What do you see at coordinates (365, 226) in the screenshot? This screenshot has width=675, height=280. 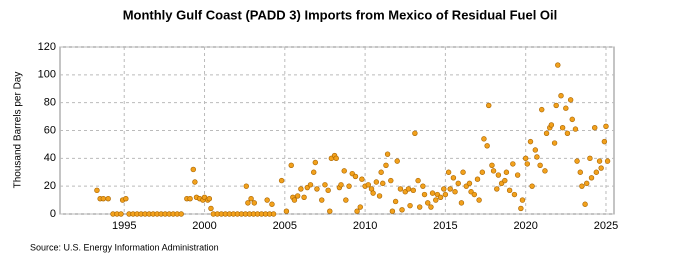 I see `x-tick-label: 2010` at bounding box center [365, 226].